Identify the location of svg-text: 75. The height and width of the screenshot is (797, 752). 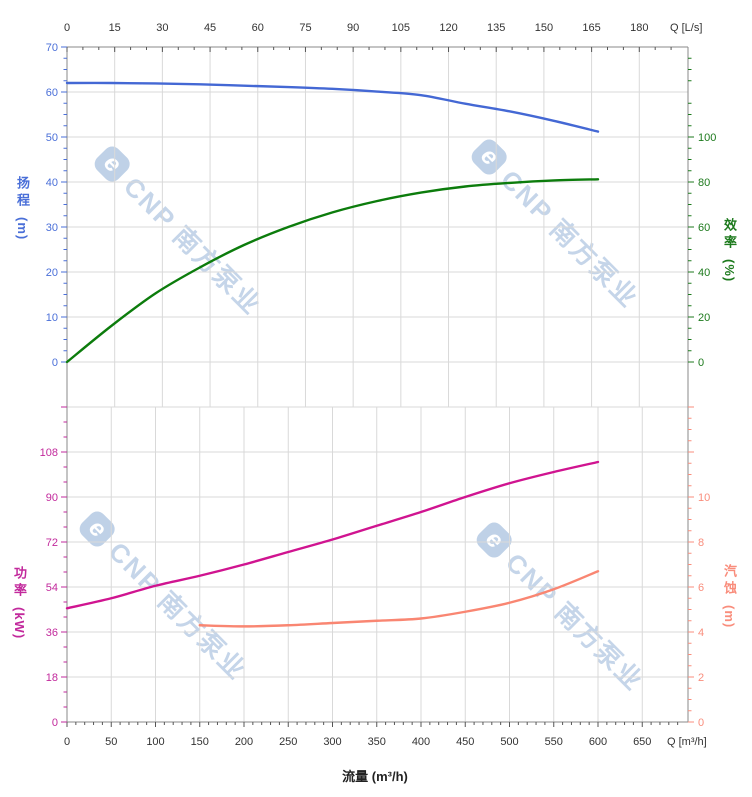
(305, 28).